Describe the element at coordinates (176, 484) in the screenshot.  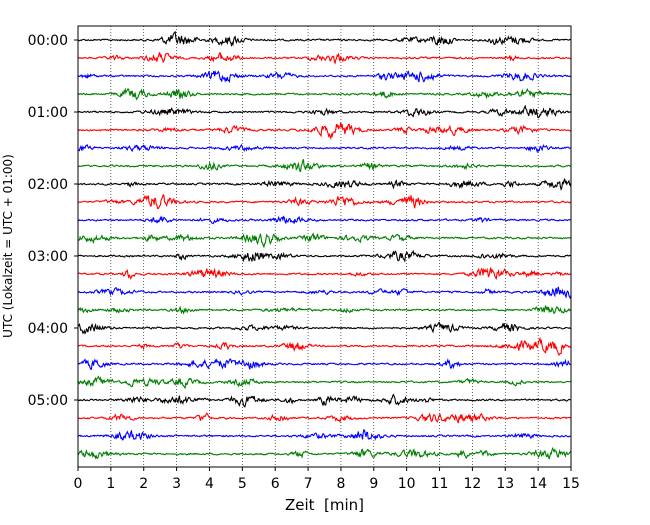
I see `x-tick-label: 3` at that location.